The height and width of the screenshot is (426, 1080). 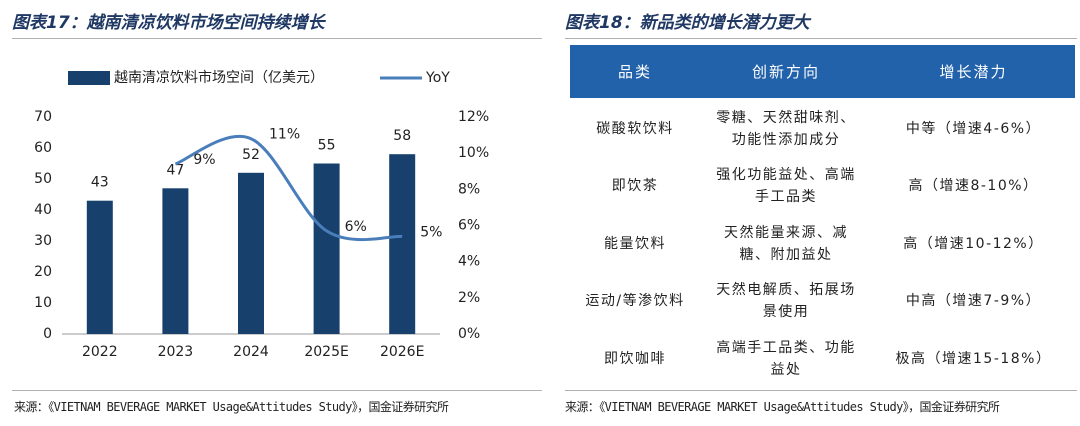 I want to click on line, so click(x=288, y=188).